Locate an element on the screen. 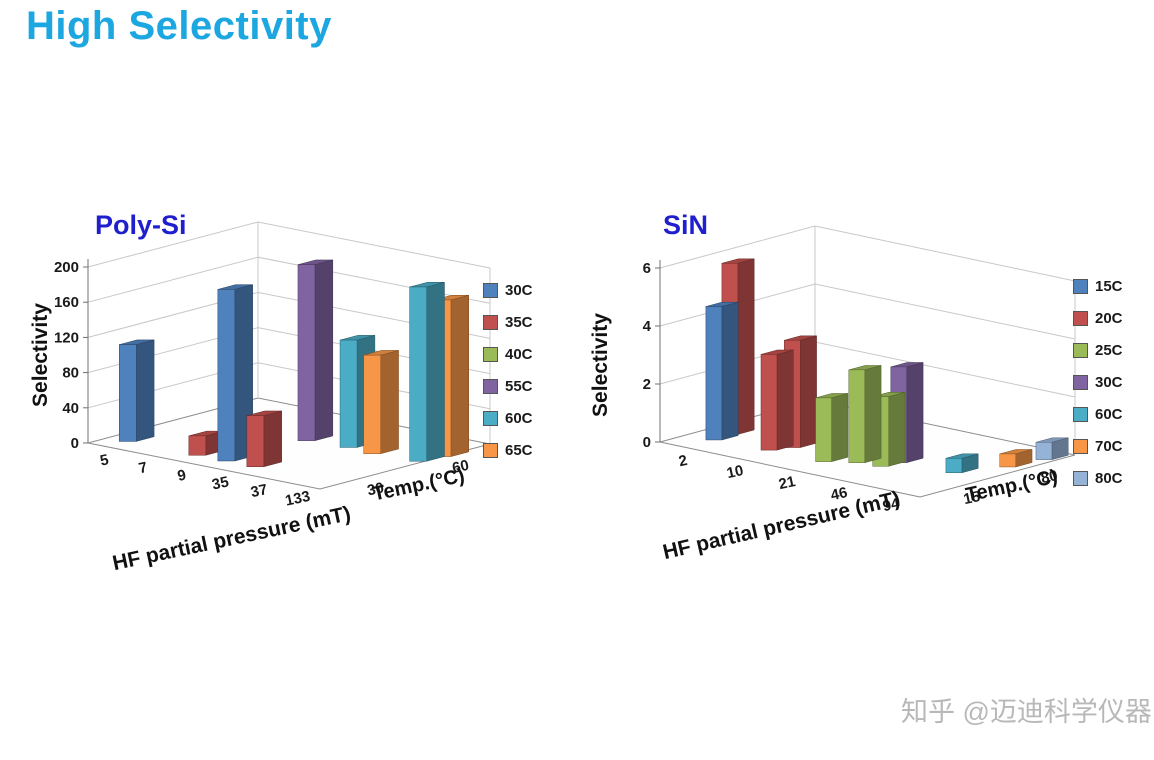  bar-20C-10mT is located at coordinates (777, 400).